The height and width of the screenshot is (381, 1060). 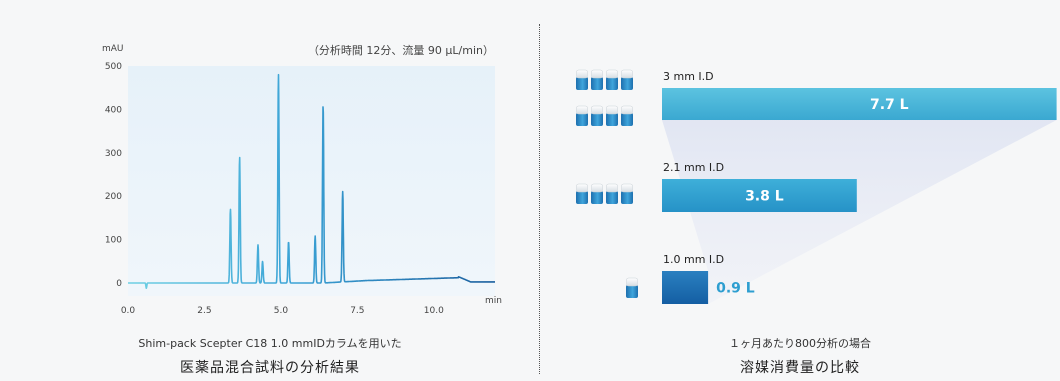 What do you see at coordinates (270, 368) in the screenshot?
I see `chromatogram-title: 医薬品混合試料の分析結果` at bounding box center [270, 368].